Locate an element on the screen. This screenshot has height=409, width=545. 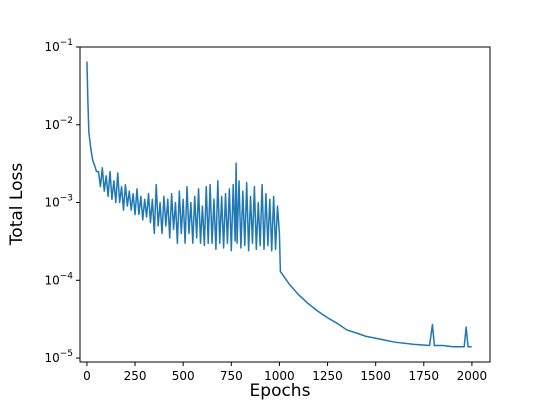
x-tick-label: 500 is located at coordinates (183, 376).